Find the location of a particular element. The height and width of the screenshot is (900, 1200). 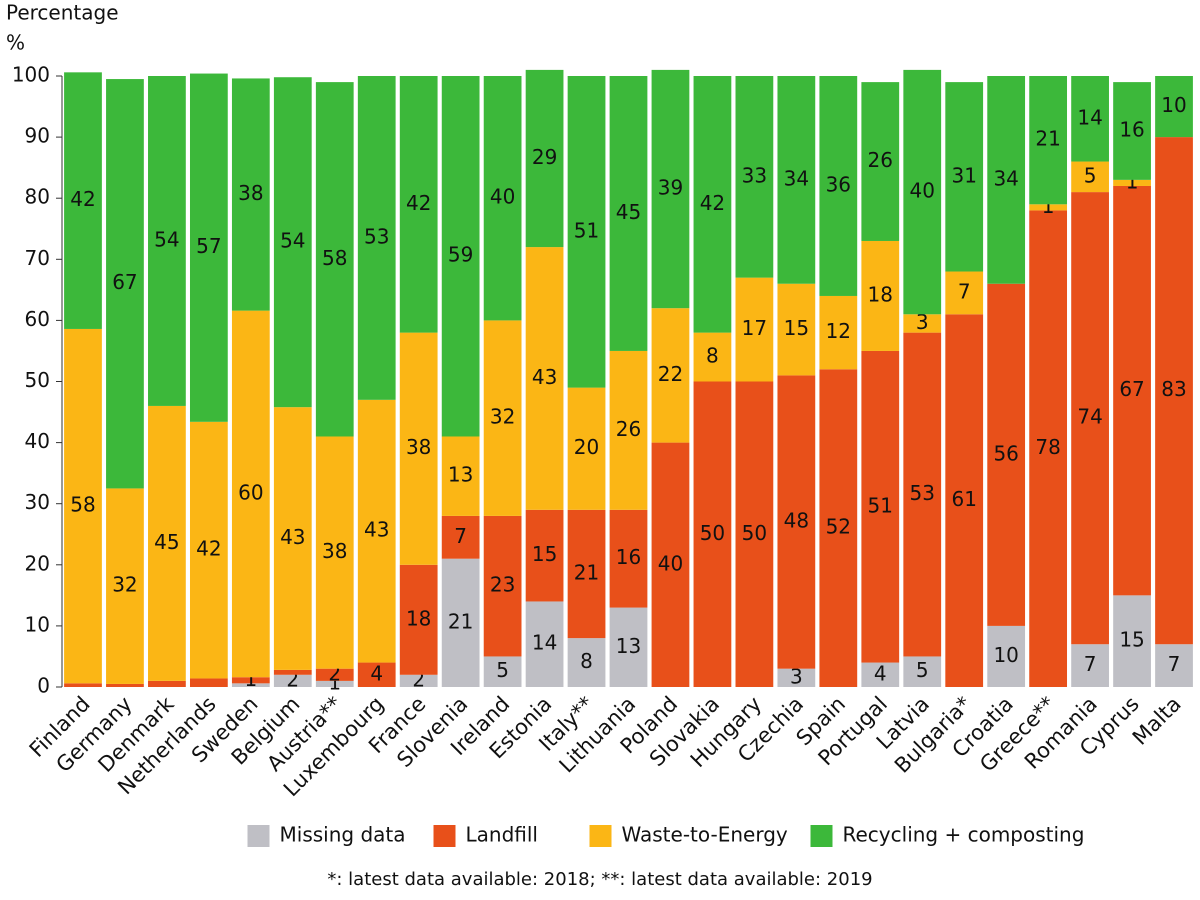

data-label: 78 is located at coordinates (1047, 447).